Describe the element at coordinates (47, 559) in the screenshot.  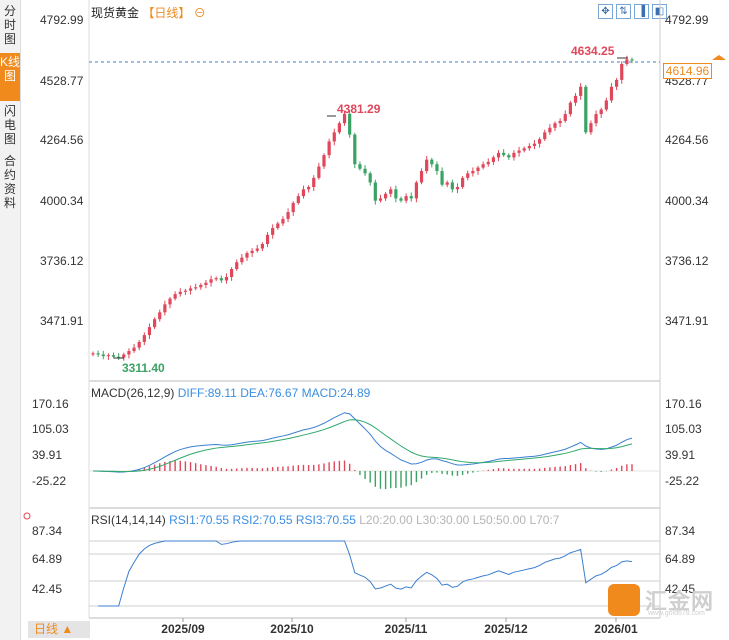
I see `rsi-axis-label-left: 64.89` at that location.